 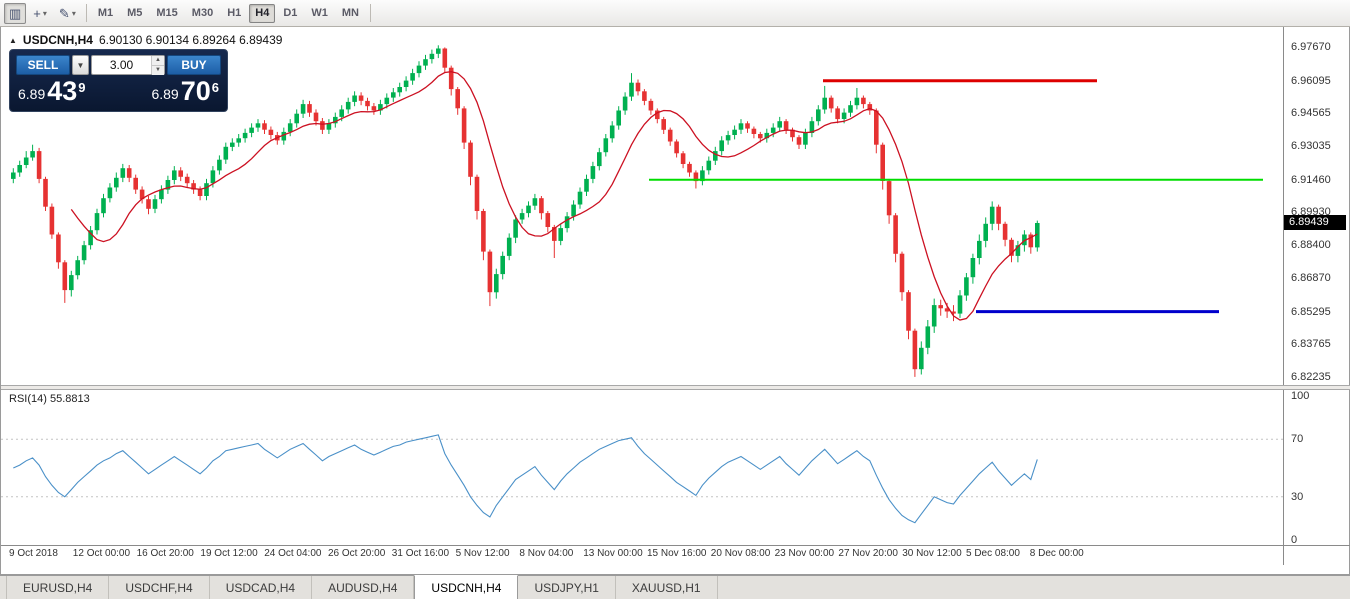 I want to click on time-axis-label: 9 Oct 2018, so click(x=33, y=553).